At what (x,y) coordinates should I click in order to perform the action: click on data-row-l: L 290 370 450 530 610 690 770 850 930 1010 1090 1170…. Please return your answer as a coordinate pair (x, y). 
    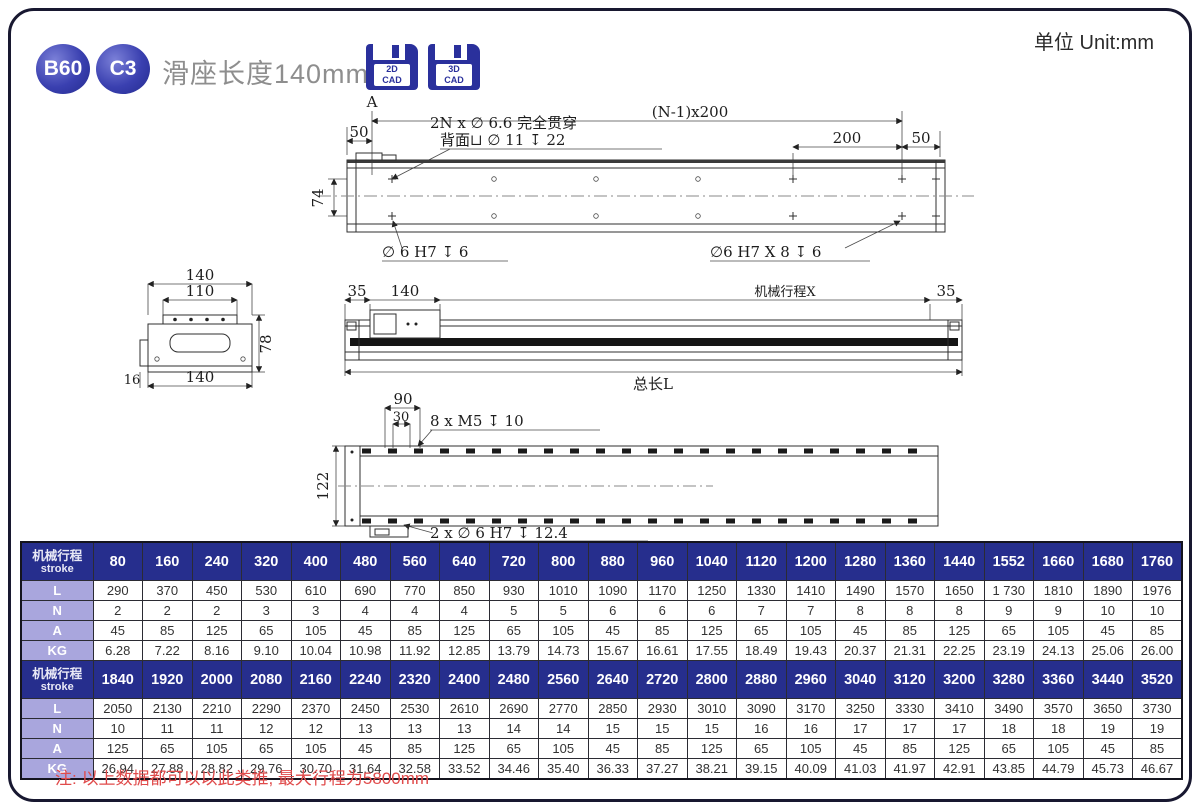
    Looking at the image, I should click on (601, 590).